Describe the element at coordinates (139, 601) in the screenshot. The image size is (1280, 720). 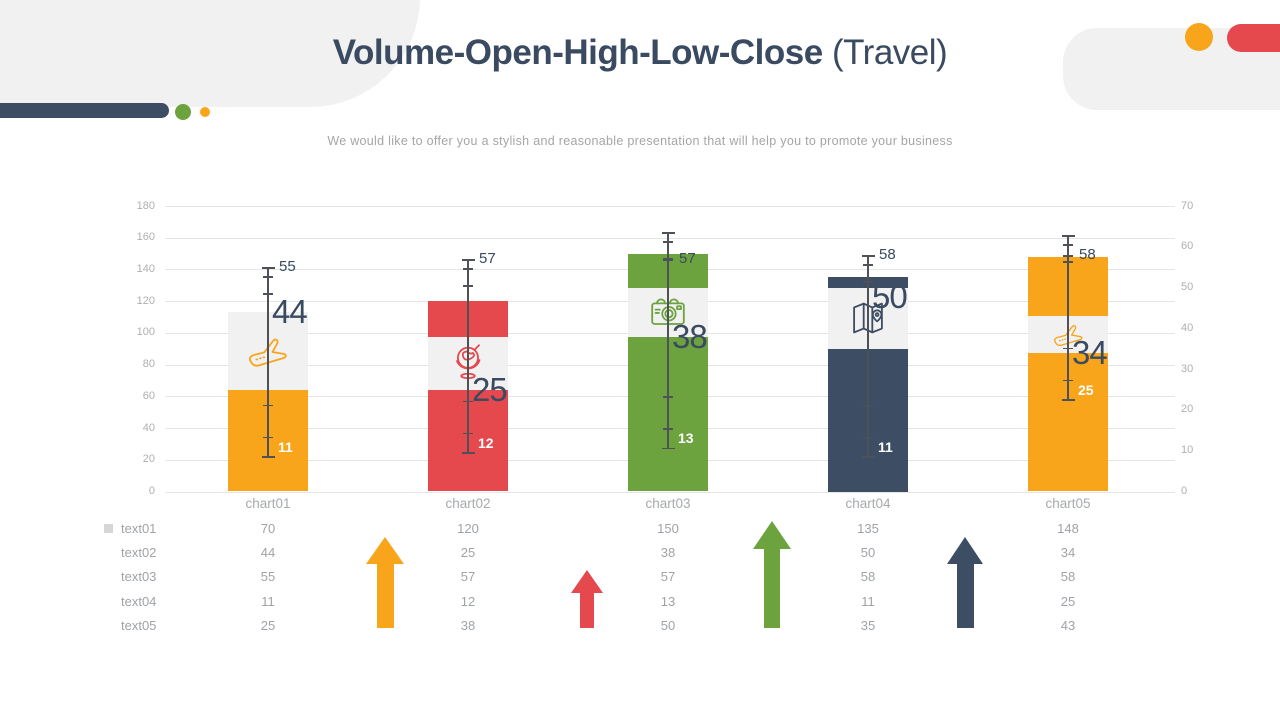
I see `table-row-label-text04: text04` at that location.